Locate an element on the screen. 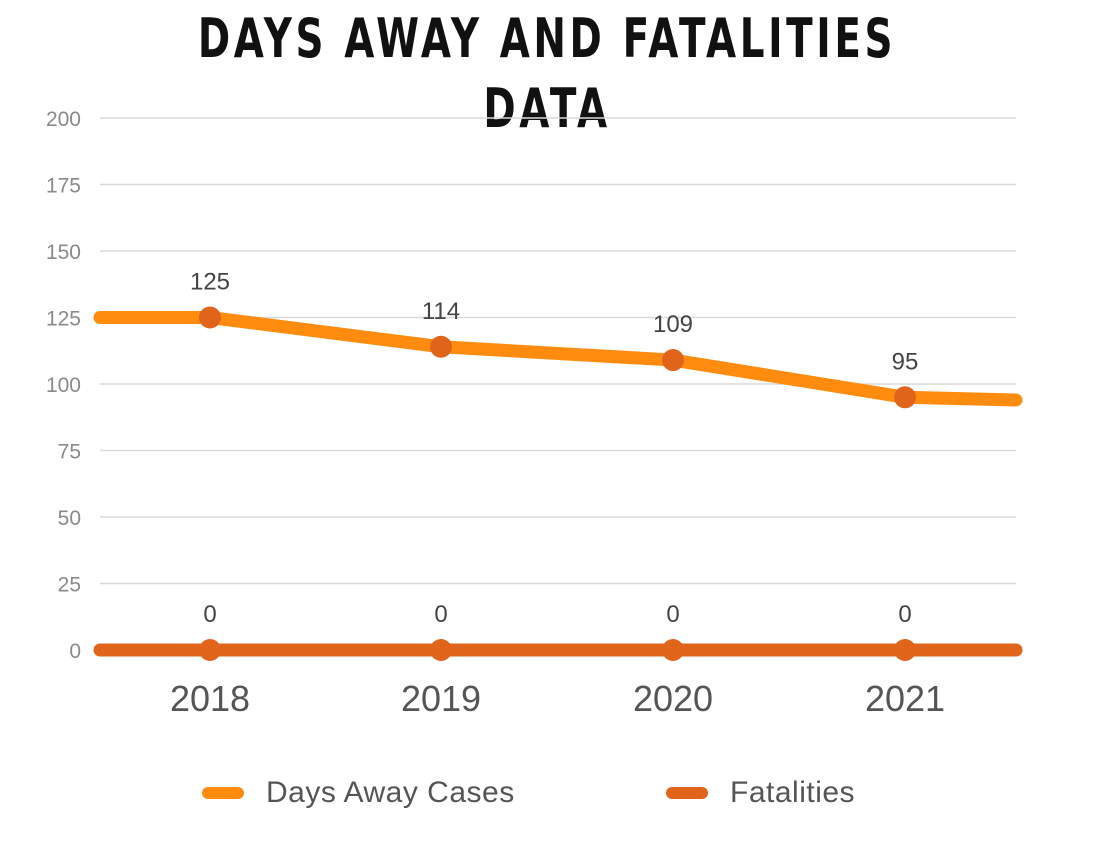 The image size is (1094, 843). series-line-days-away is located at coordinates (558, 359).